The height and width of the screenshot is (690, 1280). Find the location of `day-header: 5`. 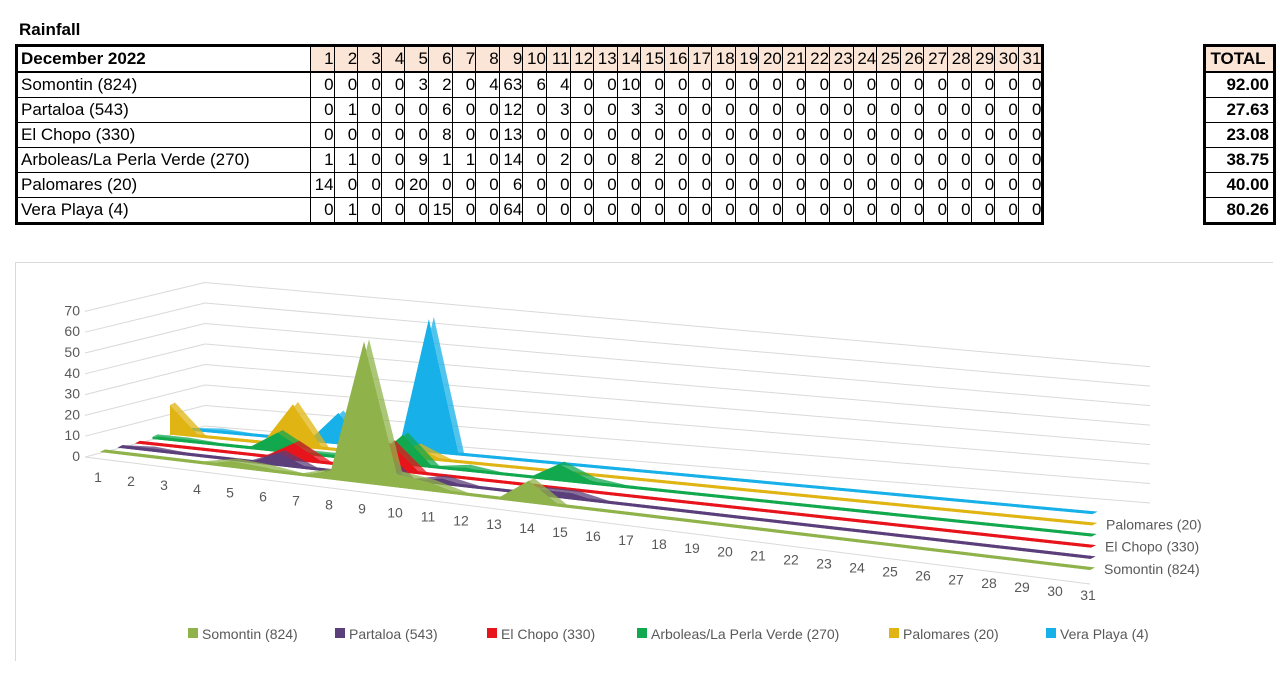

day-header: 5 is located at coordinates (416, 59).